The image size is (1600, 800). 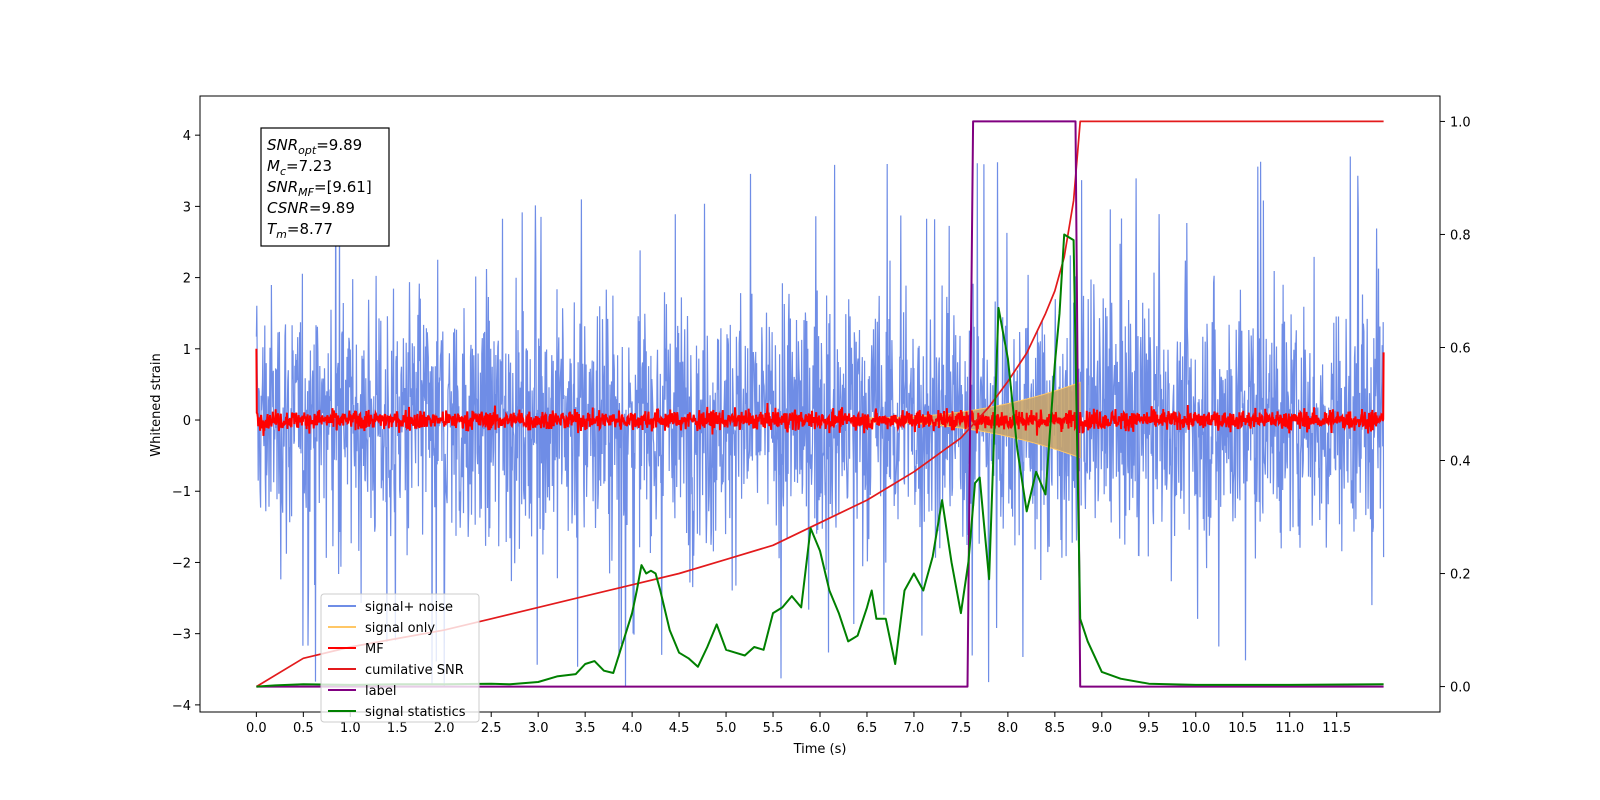 I want to click on y-tick-label: −3, so click(x=181, y=635).